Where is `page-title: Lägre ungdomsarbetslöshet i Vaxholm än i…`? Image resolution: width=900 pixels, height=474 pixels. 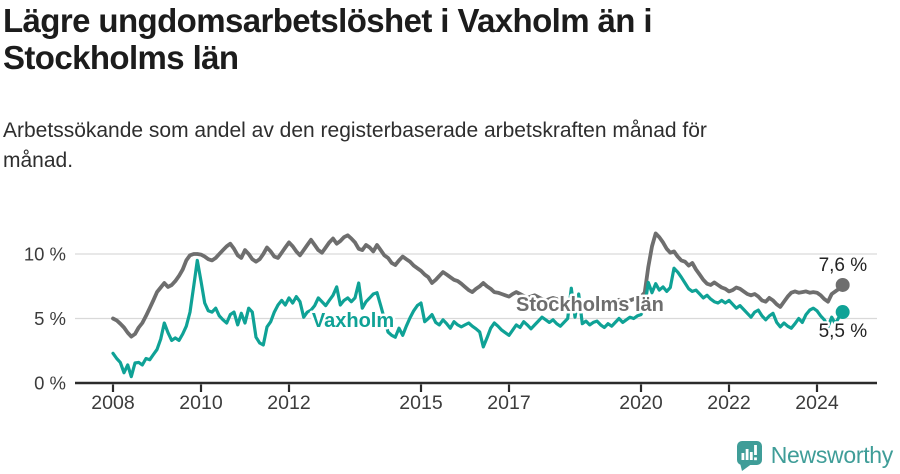
page-title: Lägre ungdomsarbetslöshet i Vaxholm än i… is located at coordinates (328, 39).